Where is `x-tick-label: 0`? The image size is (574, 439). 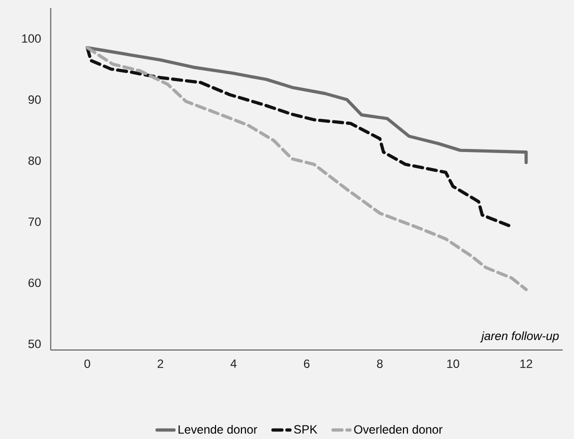
x-tick-label: 0 is located at coordinates (87, 363).